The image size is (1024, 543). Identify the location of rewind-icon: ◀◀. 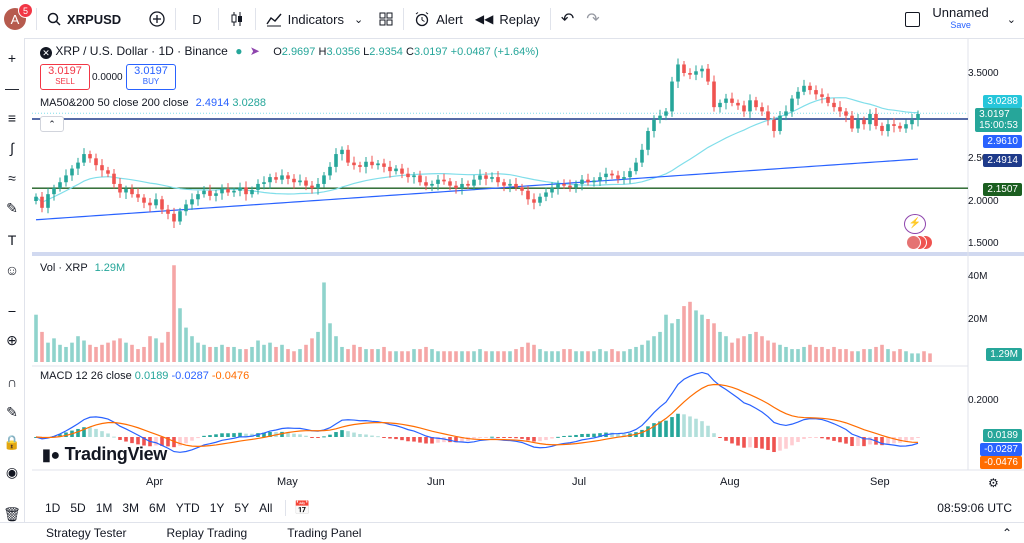
(484, 19).